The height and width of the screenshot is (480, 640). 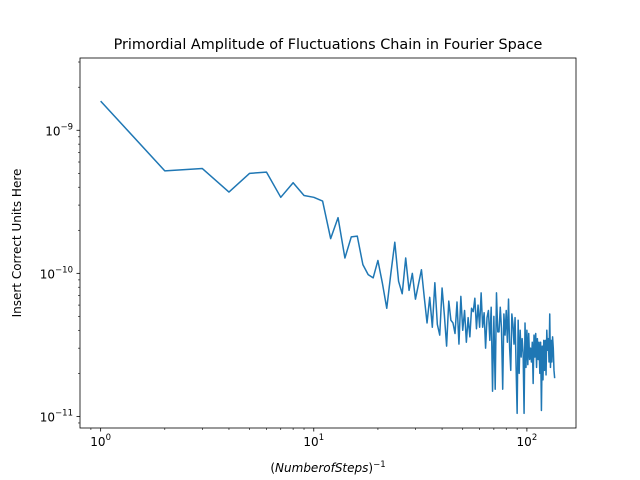 I want to click on x-axis-label-close-paren: ), so click(x=370, y=468).